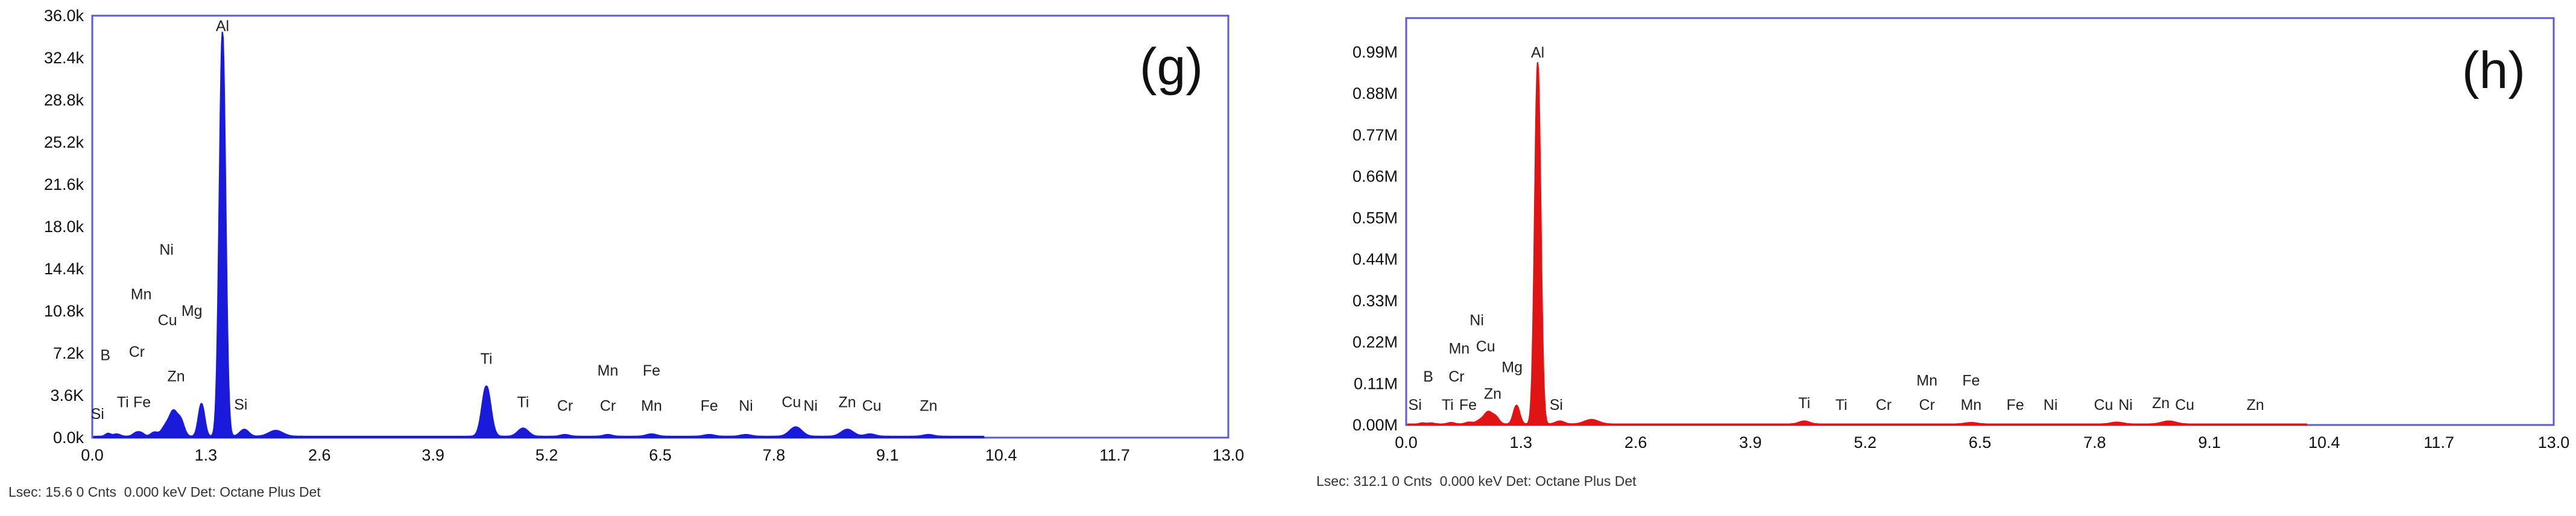 This screenshot has height=516, width=2576. What do you see at coordinates (1171, 67) in the screenshot?
I see `panel-label: (g)` at bounding box center [1171, 67].